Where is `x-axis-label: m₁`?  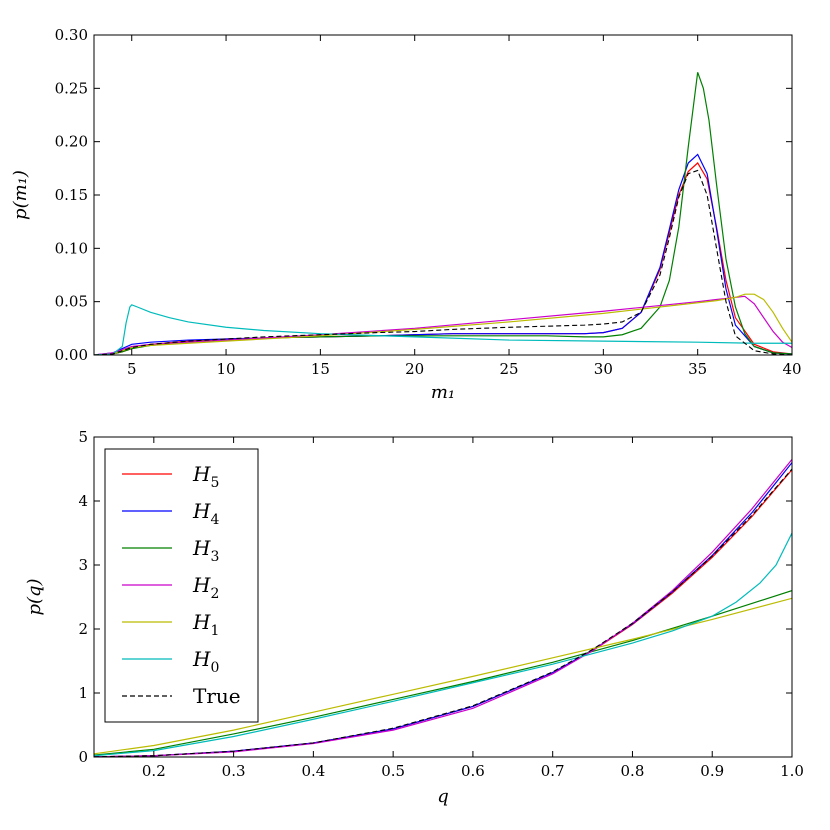
x-axis-label: m₁ is located at coordinates (443, 392).